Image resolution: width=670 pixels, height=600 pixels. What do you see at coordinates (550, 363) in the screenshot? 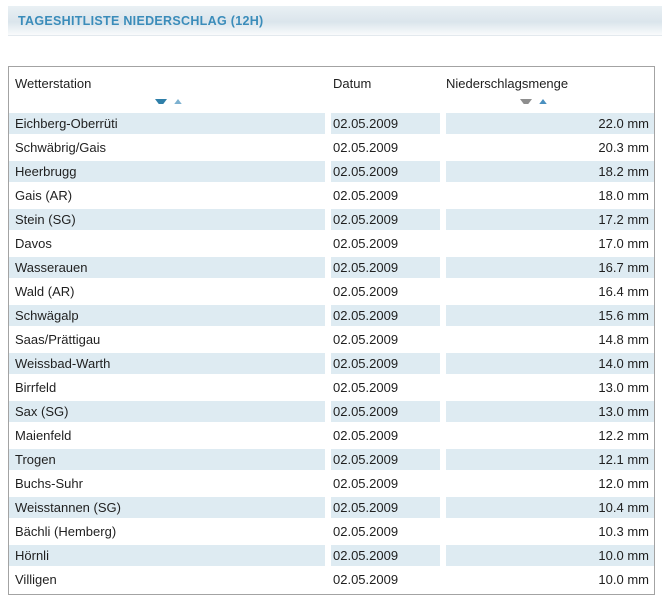
I see `amount-cell: 14.0 mm` at bounding box center [550, 363].